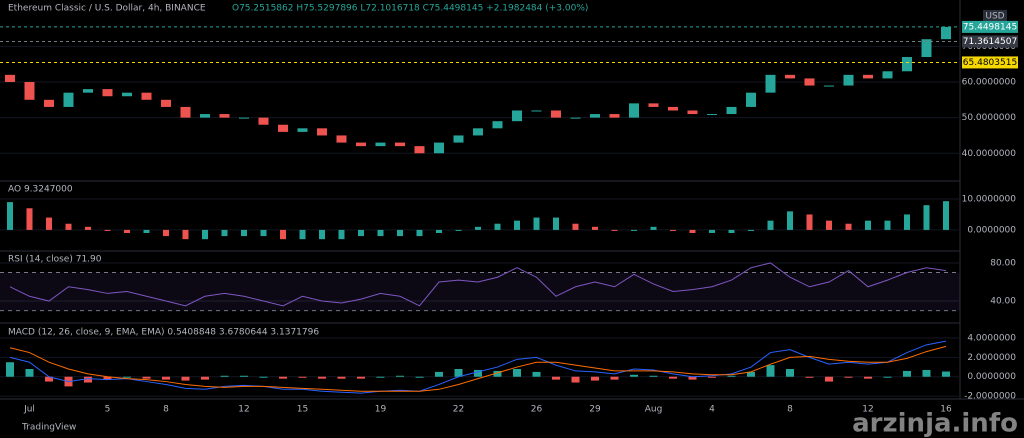 This screenshot has width=1024, height=438. Describe the element at coordinates (40, 190) in the screenshot. I see `indicator-legend: AO 9.3247000` at that location.